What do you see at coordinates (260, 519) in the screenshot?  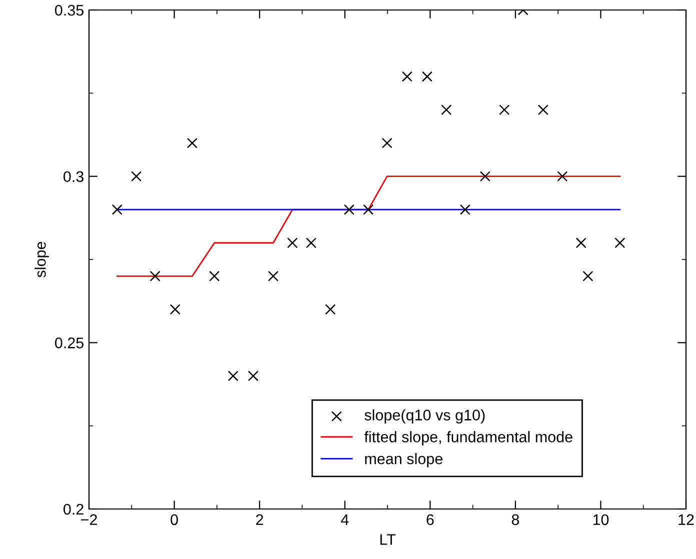 I see `x-tick-label: 2` at bounding box center [260, 519].